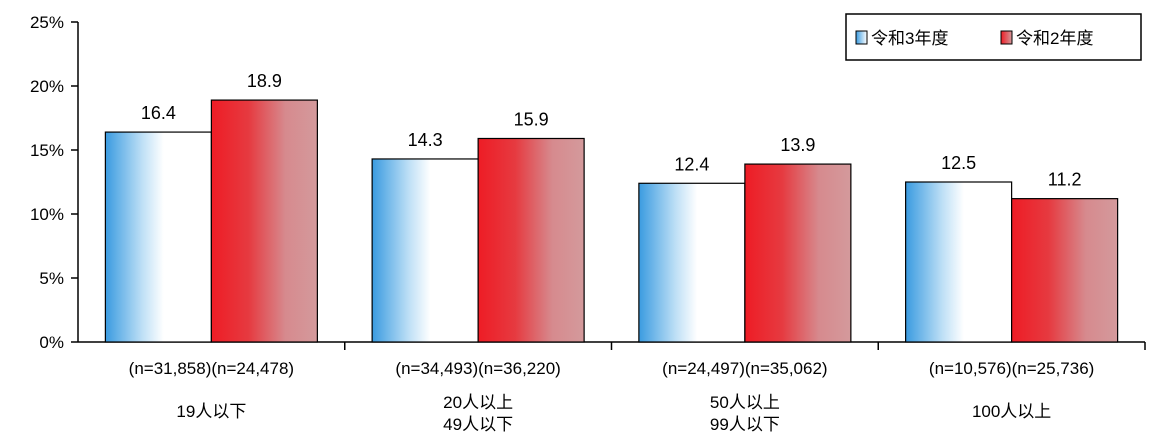  Describe the element at coordinates (478, 402) in the screenshot. I see `category-label: 20人以上` at that location.